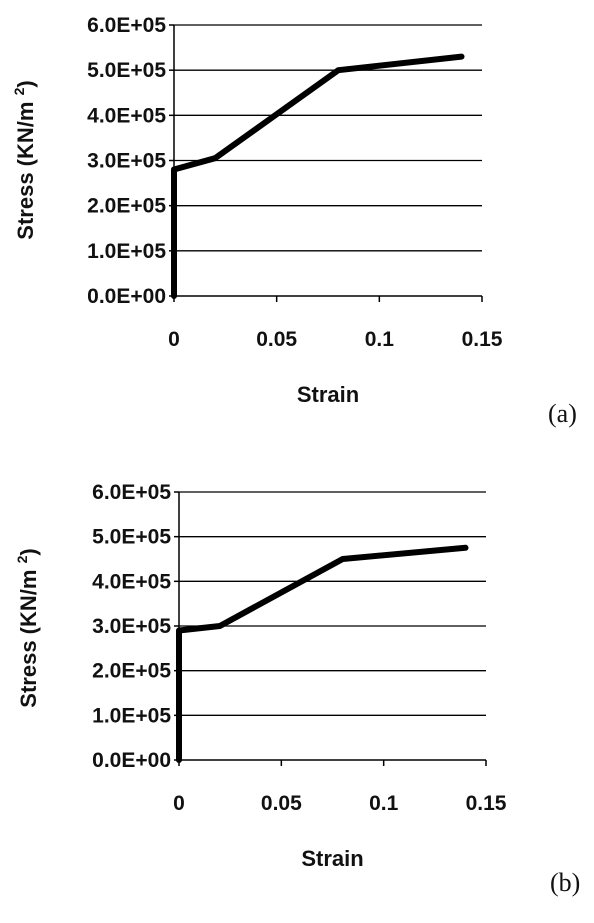 This screenshot has height=923, width=594. I want to click on panel-label: (b), so click(565, 882).